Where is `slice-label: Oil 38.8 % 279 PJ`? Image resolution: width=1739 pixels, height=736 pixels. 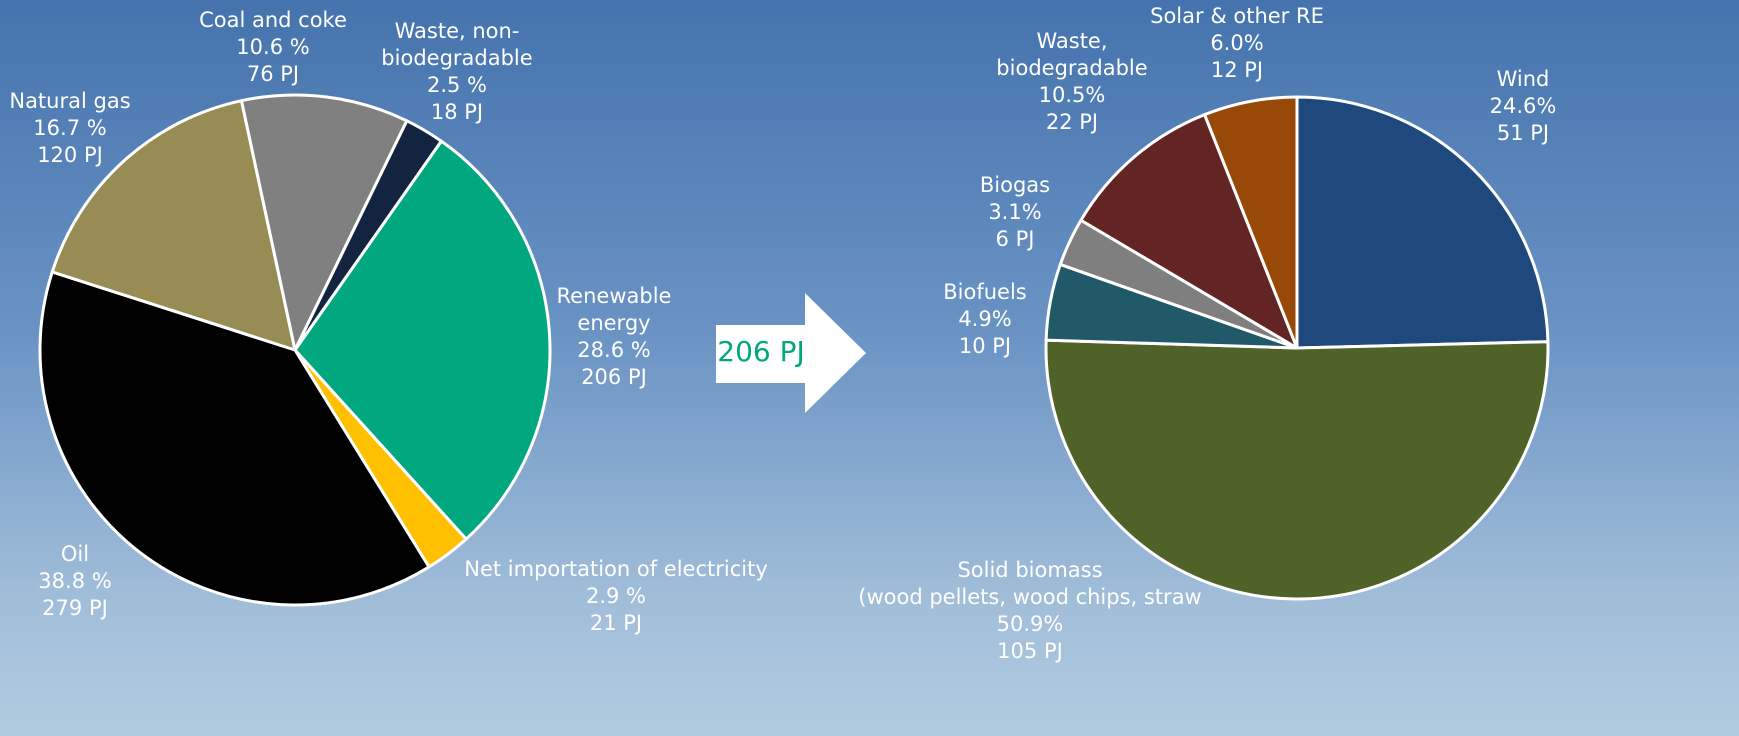
slice-label: Oil 38.8 % 279 PJ is located at coordinates (74, 581).